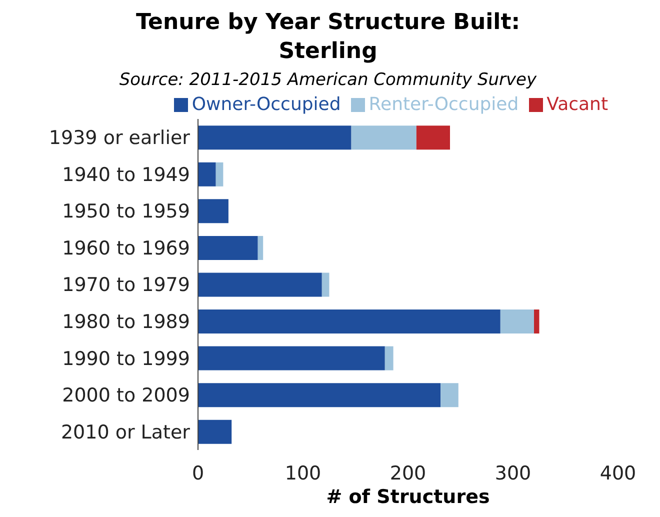  What do you see at coordinates (328, 37) in the screenshot?
I see `chart-title: Tenure by Year Structure Built: Sterling` at bounding box center [328, 37].